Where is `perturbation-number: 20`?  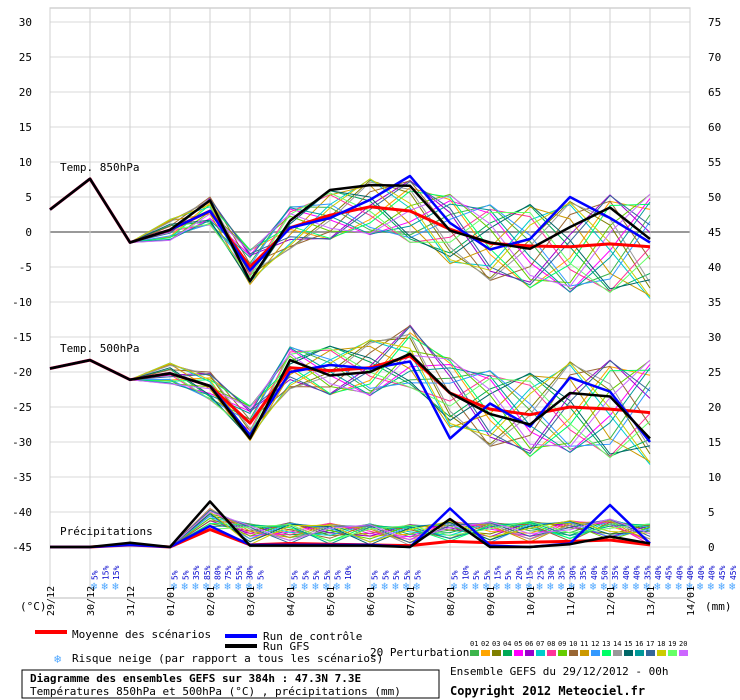 perturbation-number: 20 is located at coordinates (683, 644).